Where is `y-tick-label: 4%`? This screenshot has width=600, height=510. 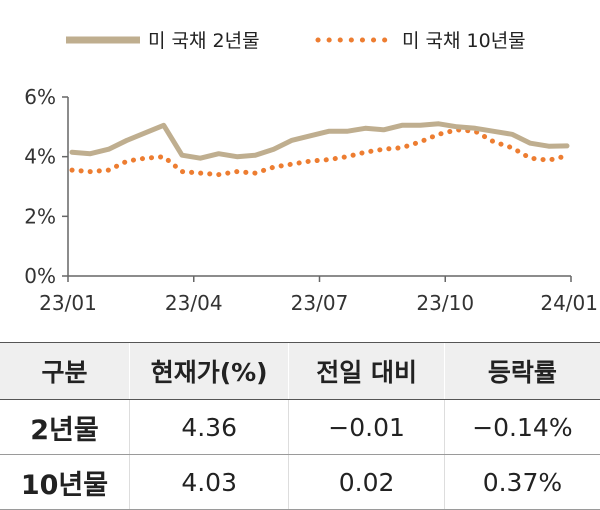
y-tick-label: 4% is located at coordinates (40, 157).